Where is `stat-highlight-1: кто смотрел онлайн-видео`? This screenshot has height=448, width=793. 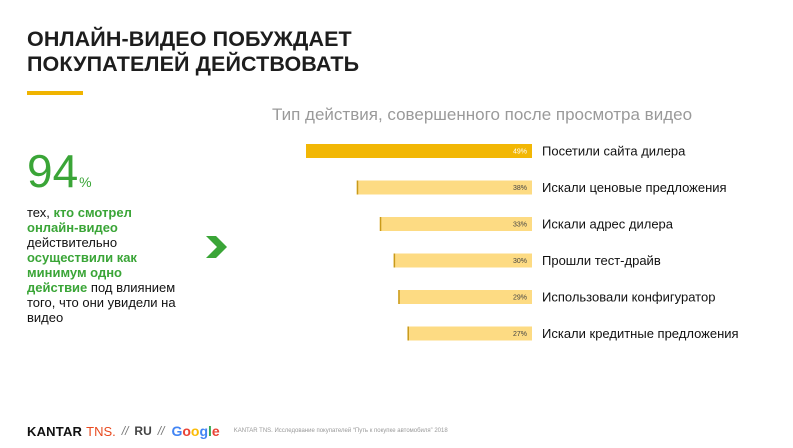 stat-highlight-1: кто смотрел онлайн-видео is located at coordinates (79, 220).